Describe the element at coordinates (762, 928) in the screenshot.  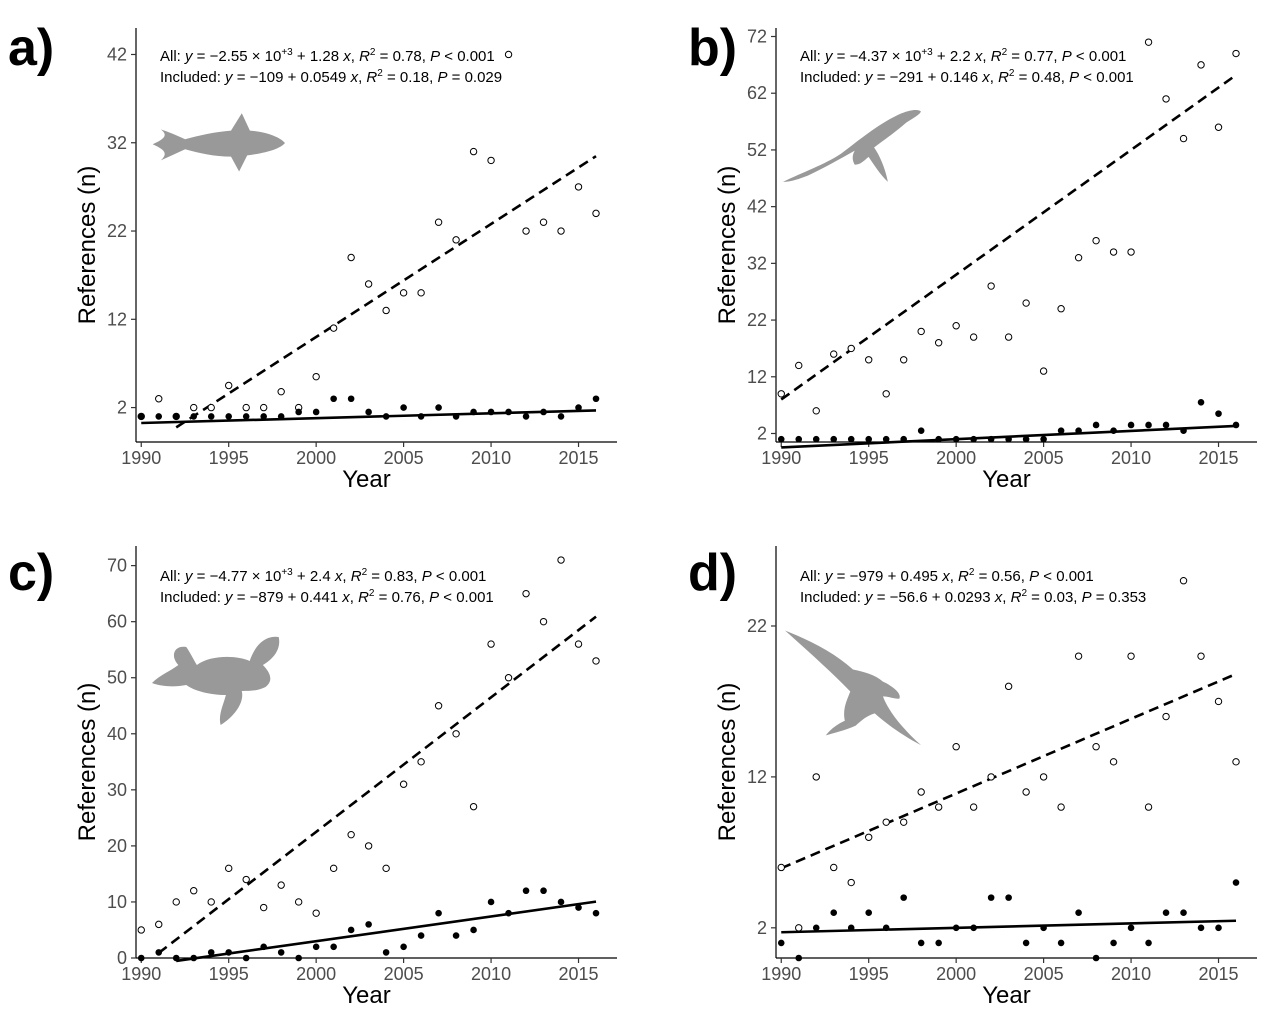
I see `y-tick-label: 2` at that location.